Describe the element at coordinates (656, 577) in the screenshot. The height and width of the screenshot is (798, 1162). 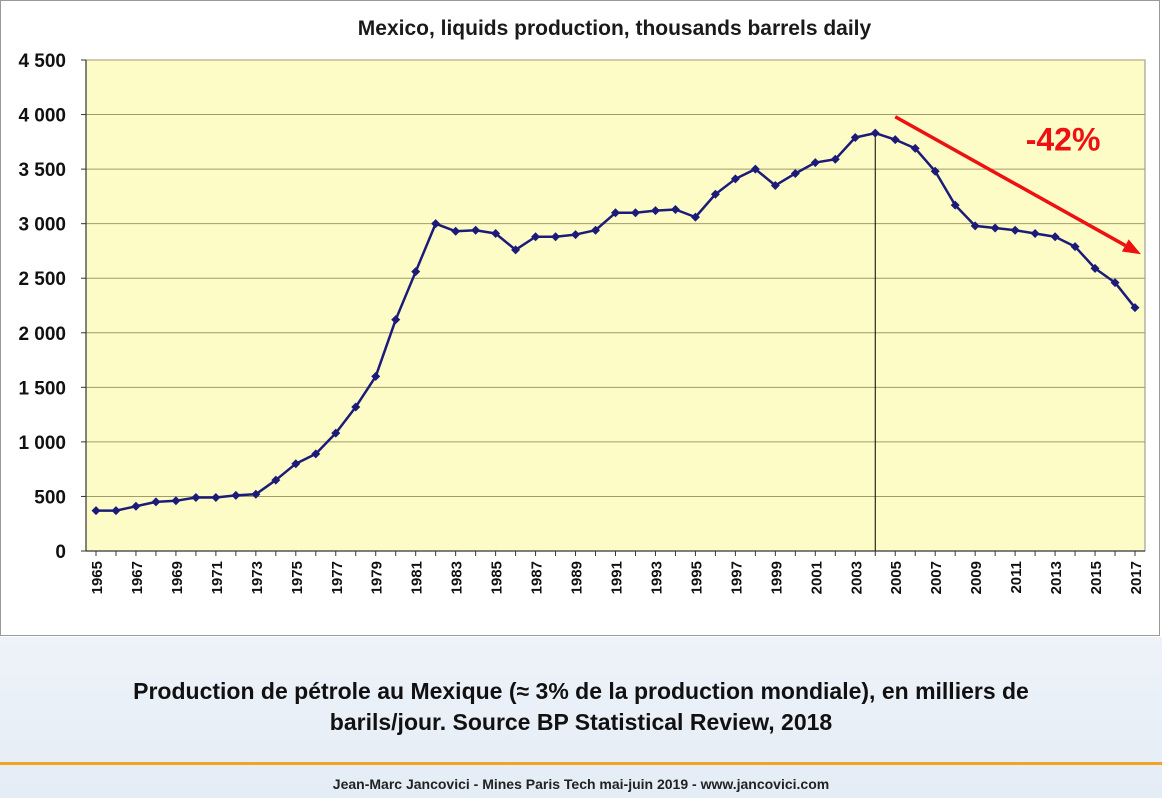
I see `x-tick-label: 1993` at that location.